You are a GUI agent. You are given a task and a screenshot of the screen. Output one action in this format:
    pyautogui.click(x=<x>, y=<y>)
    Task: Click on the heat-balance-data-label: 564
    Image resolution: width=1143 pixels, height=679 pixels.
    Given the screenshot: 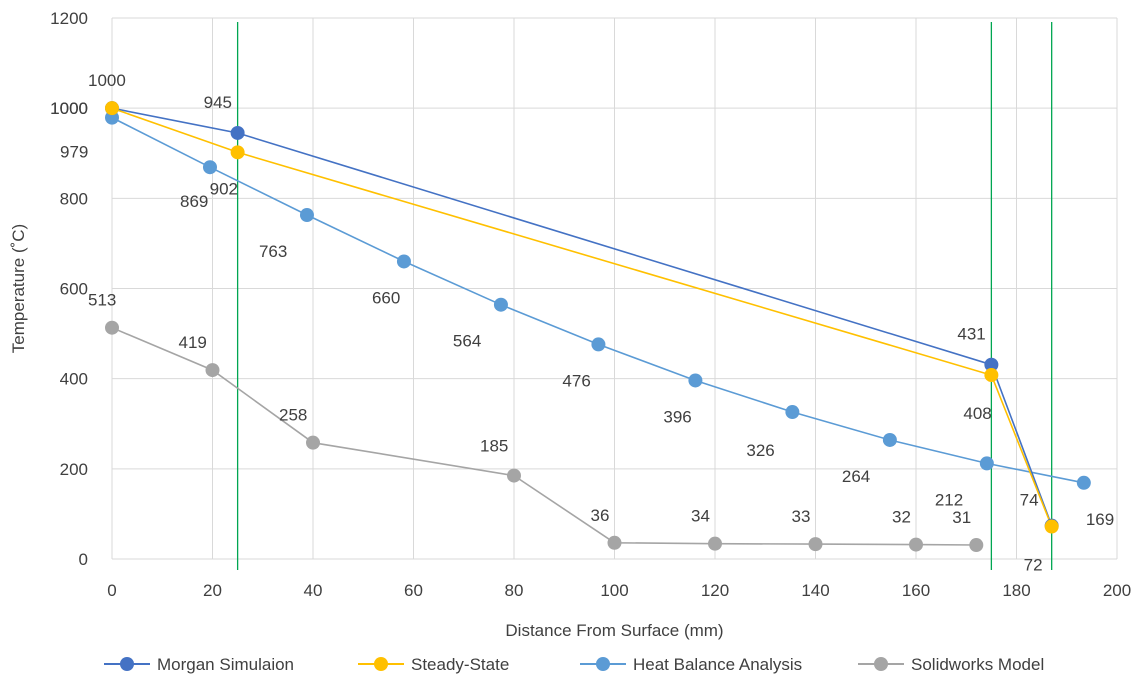 What is the action you would take?
    pyautogui.click(x=467, y=341)
    